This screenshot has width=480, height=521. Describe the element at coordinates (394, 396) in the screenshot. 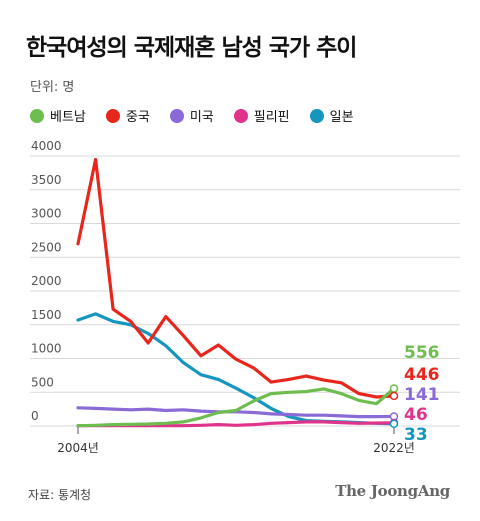

I see `end-marker-china` at that location.